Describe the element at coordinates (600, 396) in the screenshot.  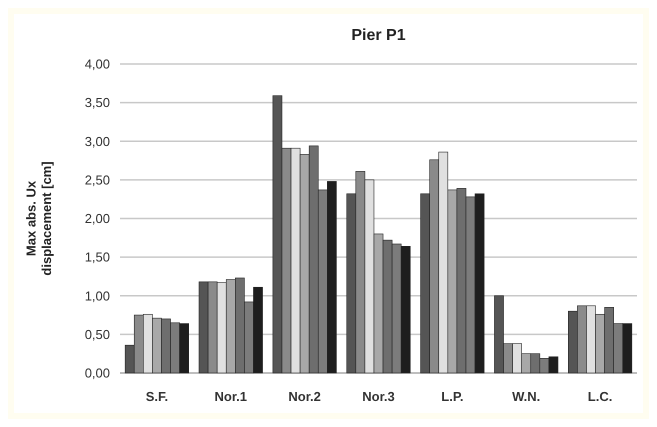
I see `x-tick-label: L.C.` at that location.